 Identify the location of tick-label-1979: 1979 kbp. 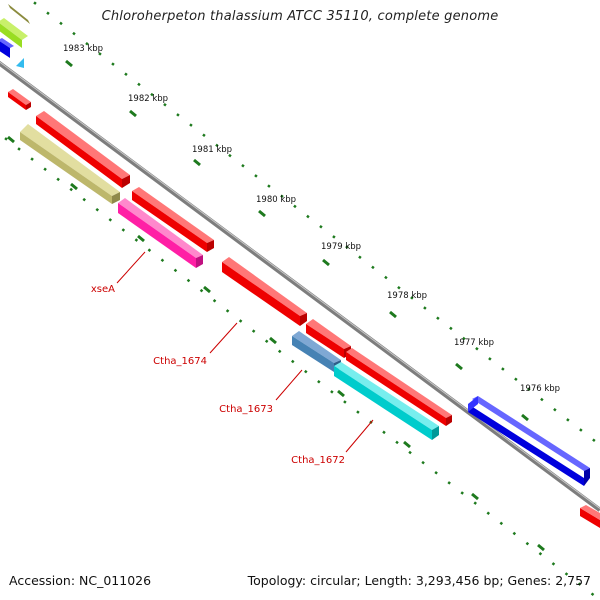
(341, 247).